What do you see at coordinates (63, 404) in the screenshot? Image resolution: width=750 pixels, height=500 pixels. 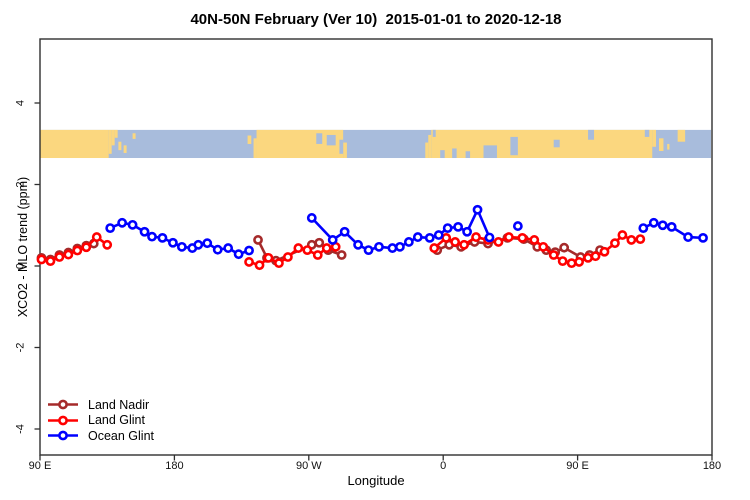 I see `land-nadir-symbol-icon` at bounding box center [63, 404].